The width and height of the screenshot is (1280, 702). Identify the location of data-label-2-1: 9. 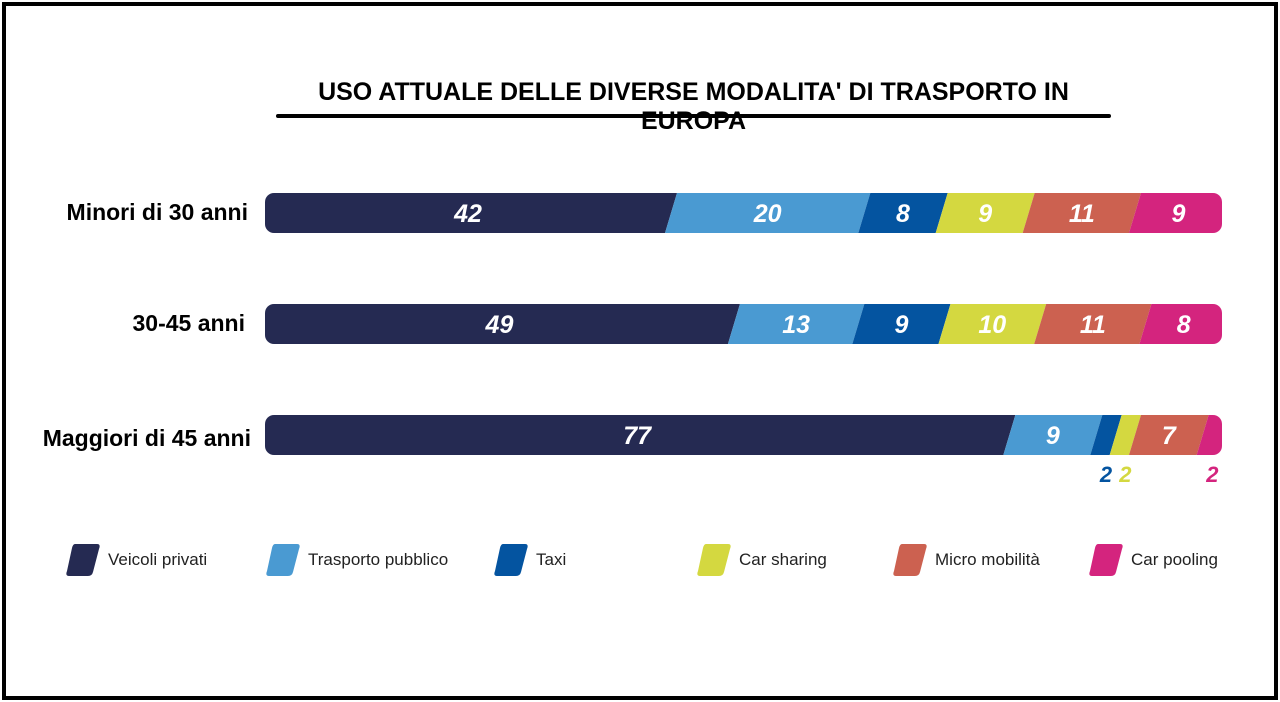
(1053, 436).